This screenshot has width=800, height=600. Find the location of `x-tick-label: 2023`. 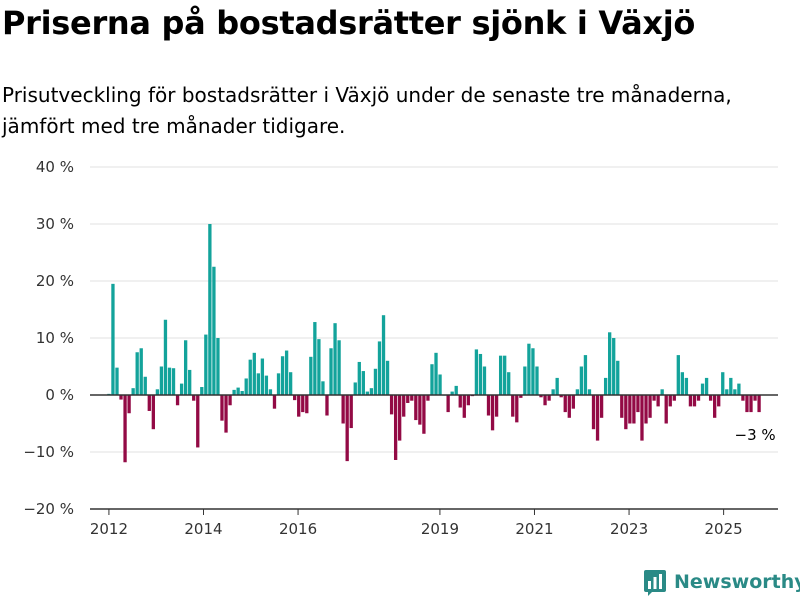

x-tick-label: 2023 is located at coordinates (629, 529).